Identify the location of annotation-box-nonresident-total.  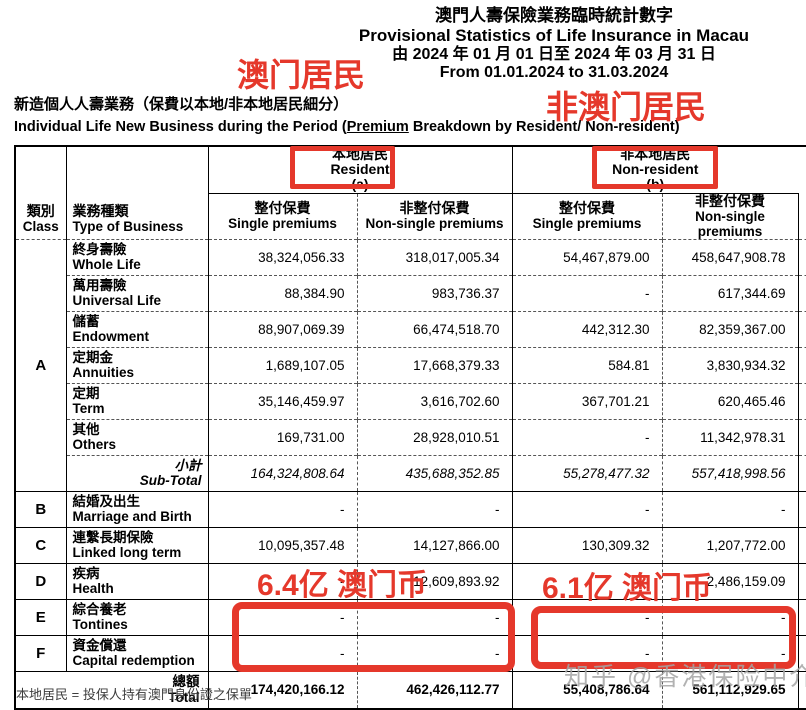
(663, 637).